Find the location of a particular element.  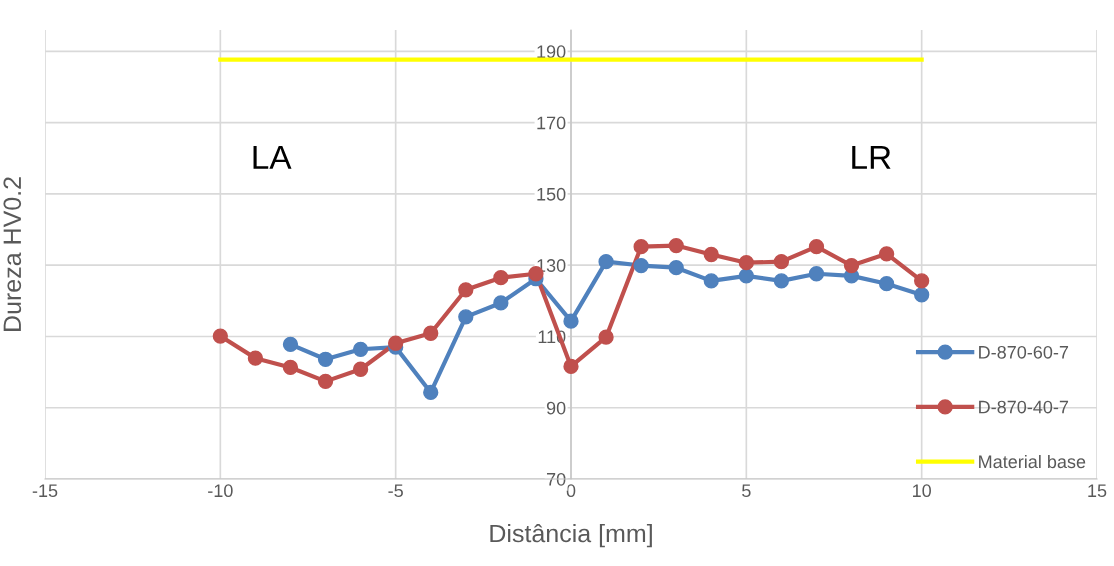

x-axis-title: Distância [mm] is located at coordinates (571, 535).